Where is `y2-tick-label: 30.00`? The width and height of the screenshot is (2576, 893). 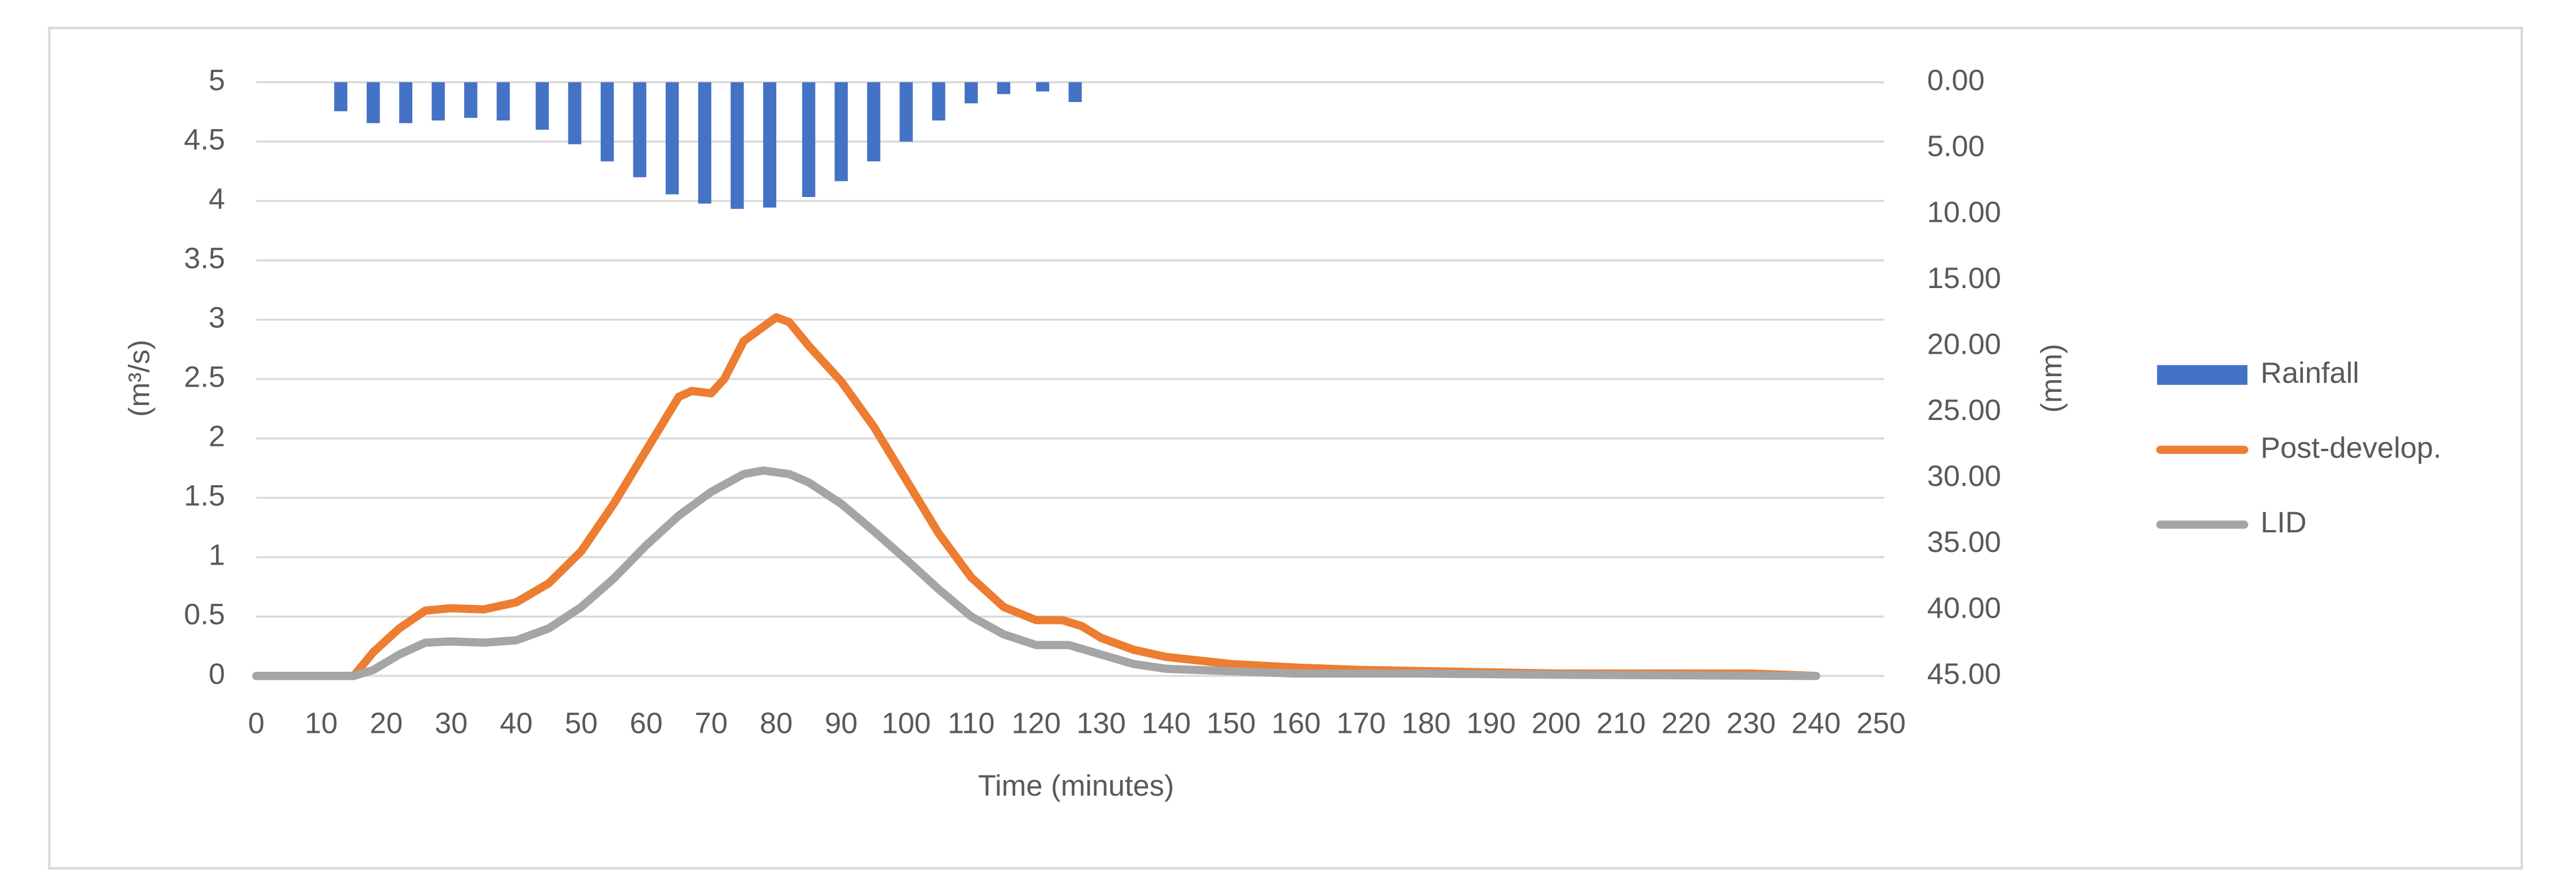
y2-tick-label: 30.00 is located at coordinates (1964, 475).